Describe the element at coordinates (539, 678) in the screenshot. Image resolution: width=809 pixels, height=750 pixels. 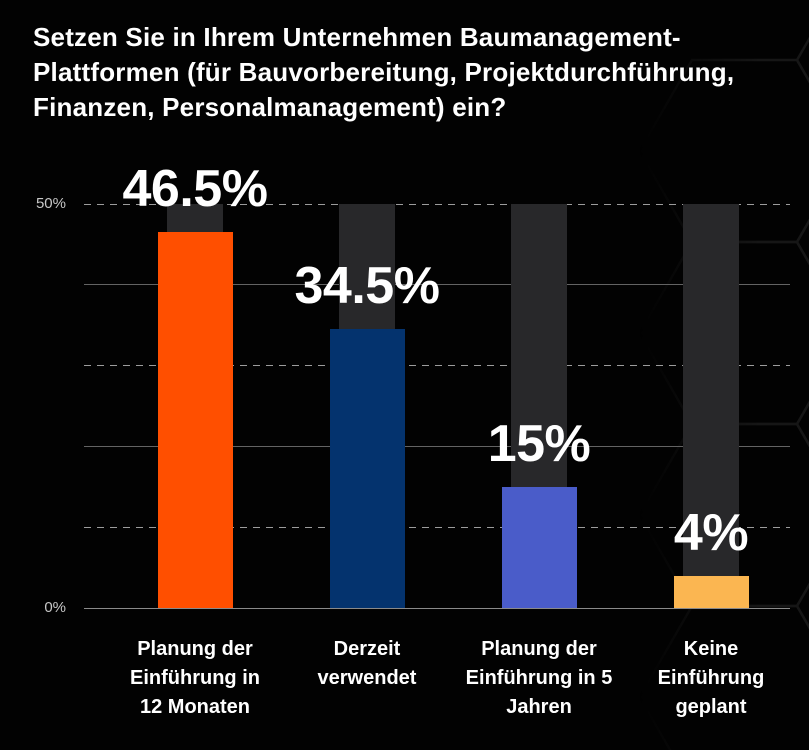
I see `bar-category-label: Planung der Einführung in 5 Jahren` at that location.